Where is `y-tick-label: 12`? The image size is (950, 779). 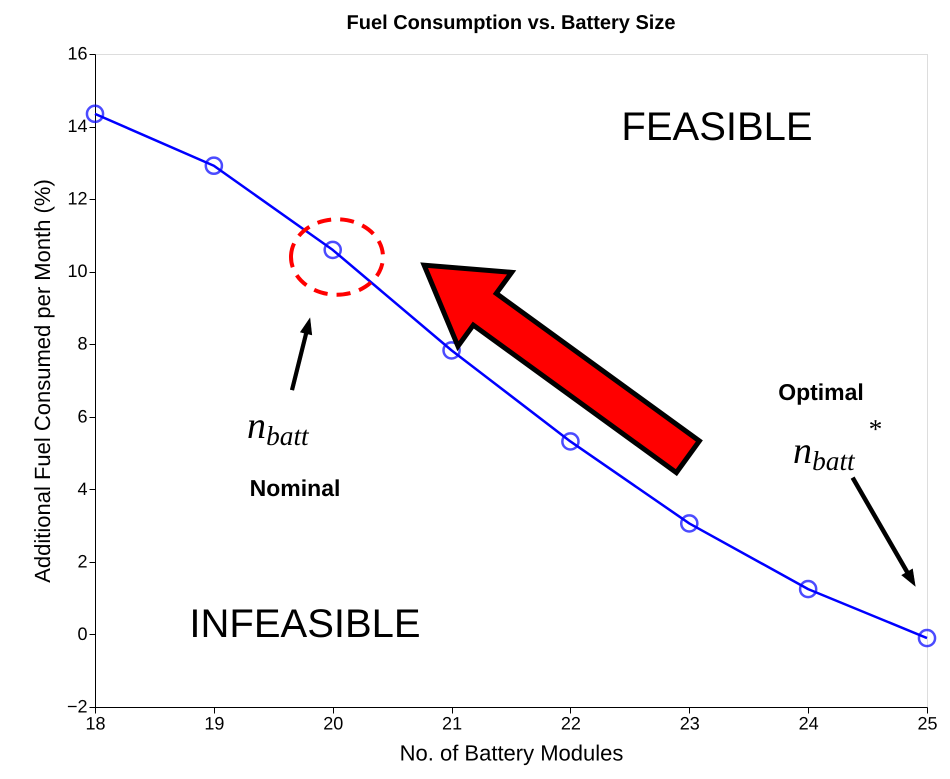 y-tick-label: 12 is located at coordinates (77, 198).